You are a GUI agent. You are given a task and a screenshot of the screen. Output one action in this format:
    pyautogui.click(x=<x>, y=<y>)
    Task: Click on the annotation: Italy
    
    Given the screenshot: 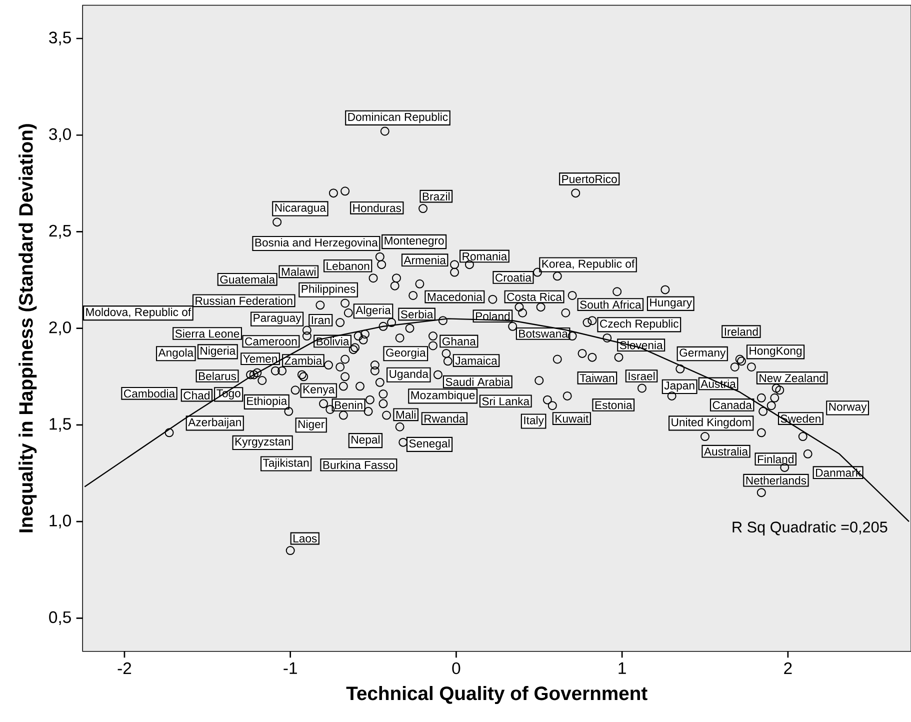 What is the action you would take?
    pyautogui.click(x=534, y=421)
    